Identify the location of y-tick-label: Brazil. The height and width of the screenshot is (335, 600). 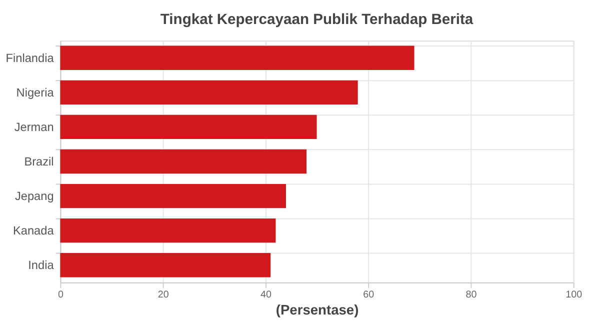
(39, 161).